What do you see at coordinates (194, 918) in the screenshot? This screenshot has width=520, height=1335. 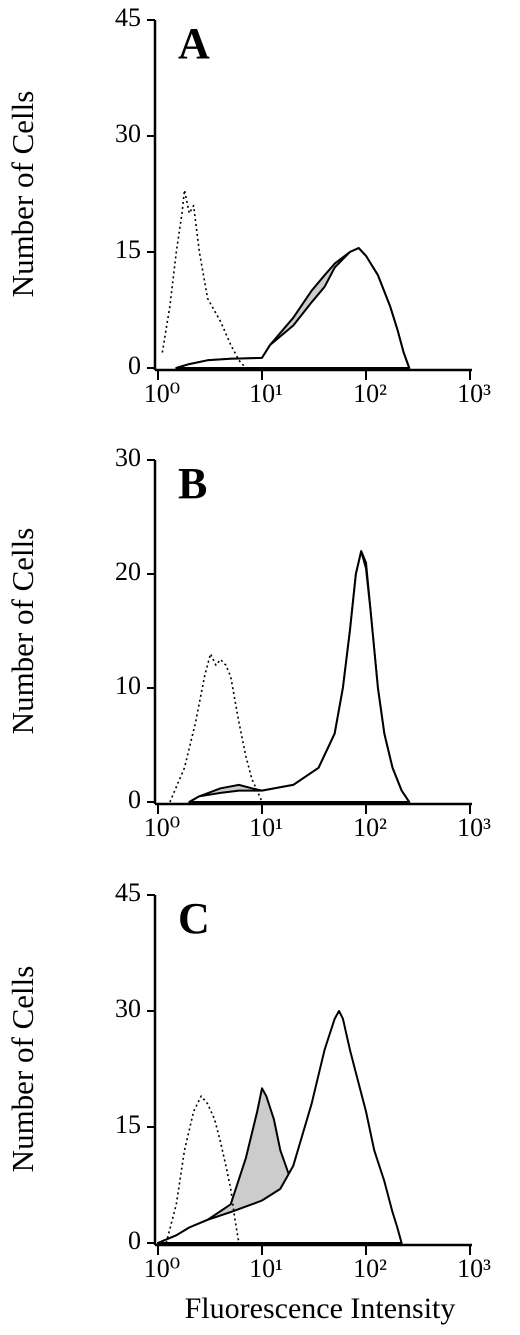 I see `panel-label: C` at bounding box center [194, 918].